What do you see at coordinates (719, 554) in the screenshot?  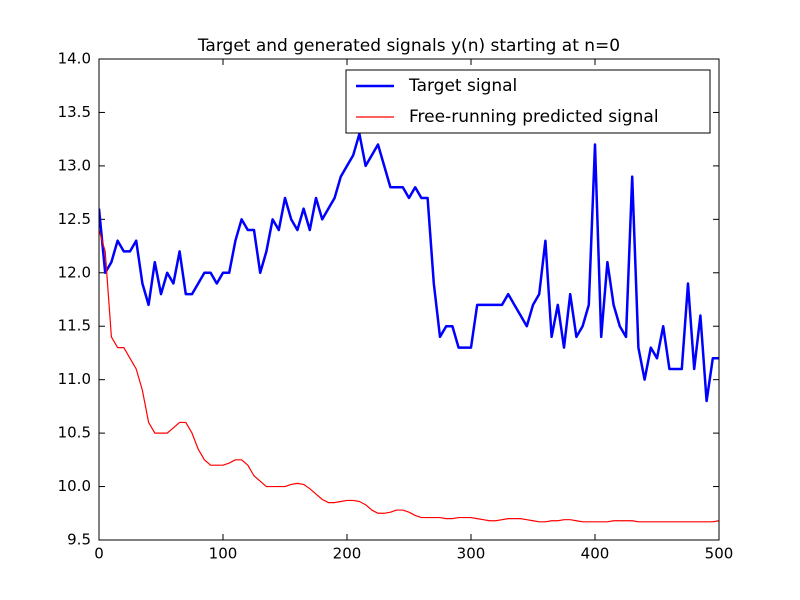 I see `x-tick-label: 500` at bounding box center [719, 554].